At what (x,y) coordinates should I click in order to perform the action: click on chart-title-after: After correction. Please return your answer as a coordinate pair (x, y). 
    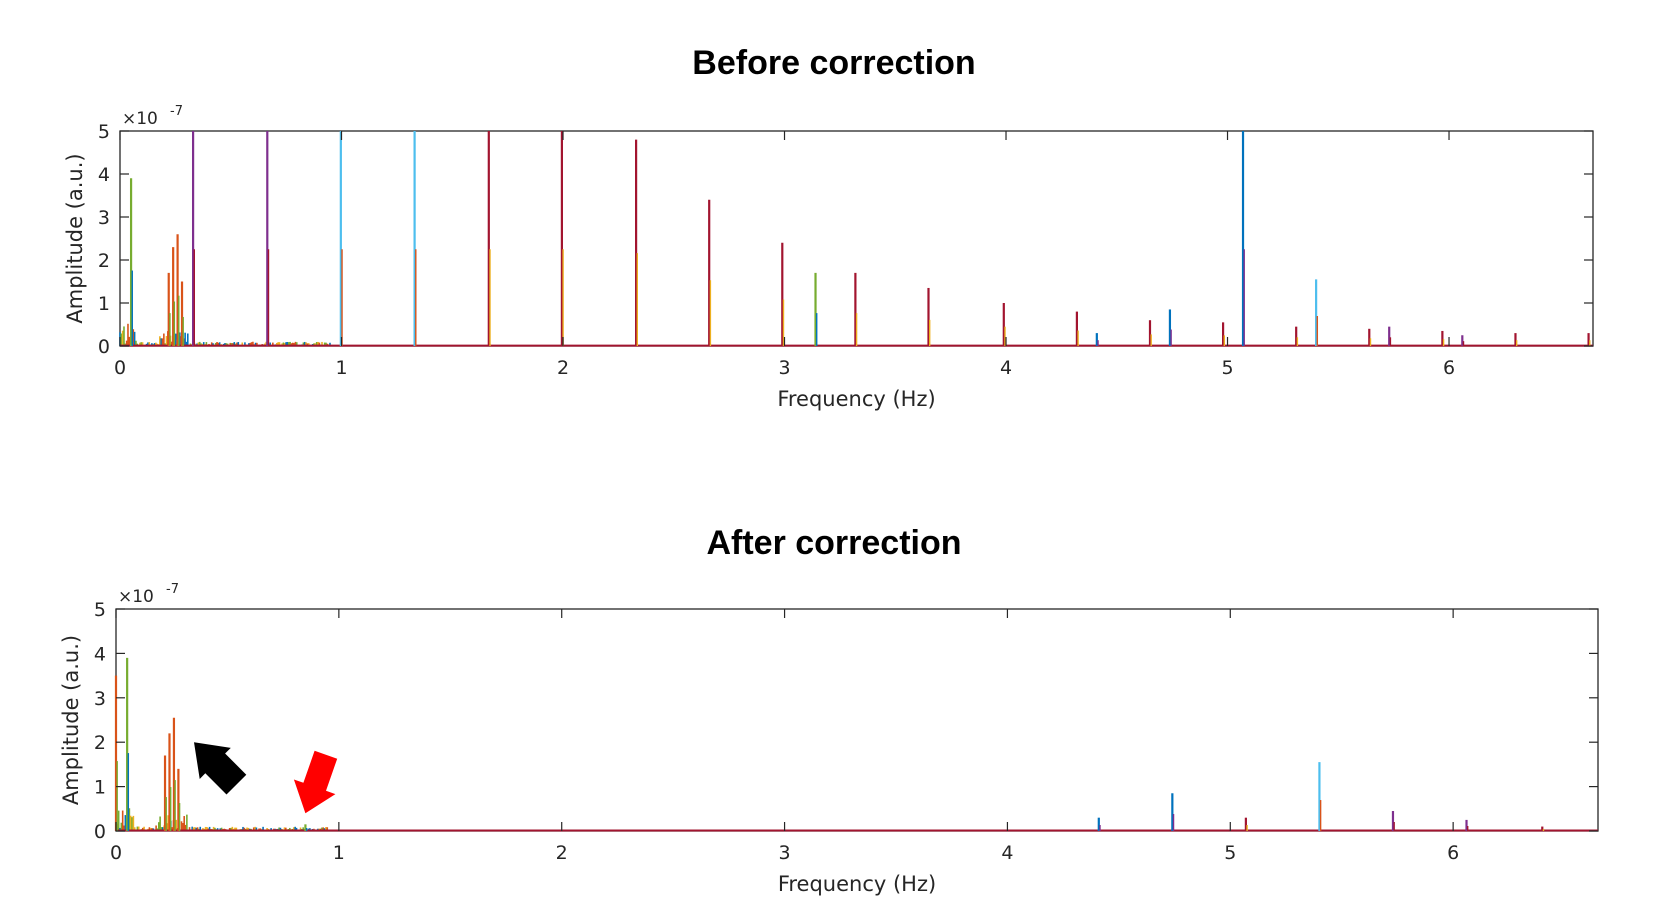
    Looking at the image, I should click on (834, 543).